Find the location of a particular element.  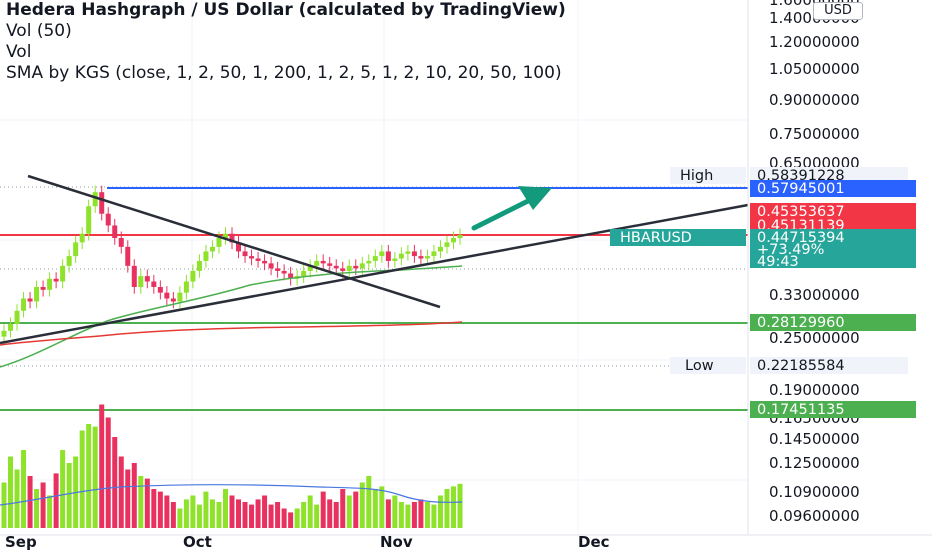

current-change: +73.49% is located at coordinates (790, 250).